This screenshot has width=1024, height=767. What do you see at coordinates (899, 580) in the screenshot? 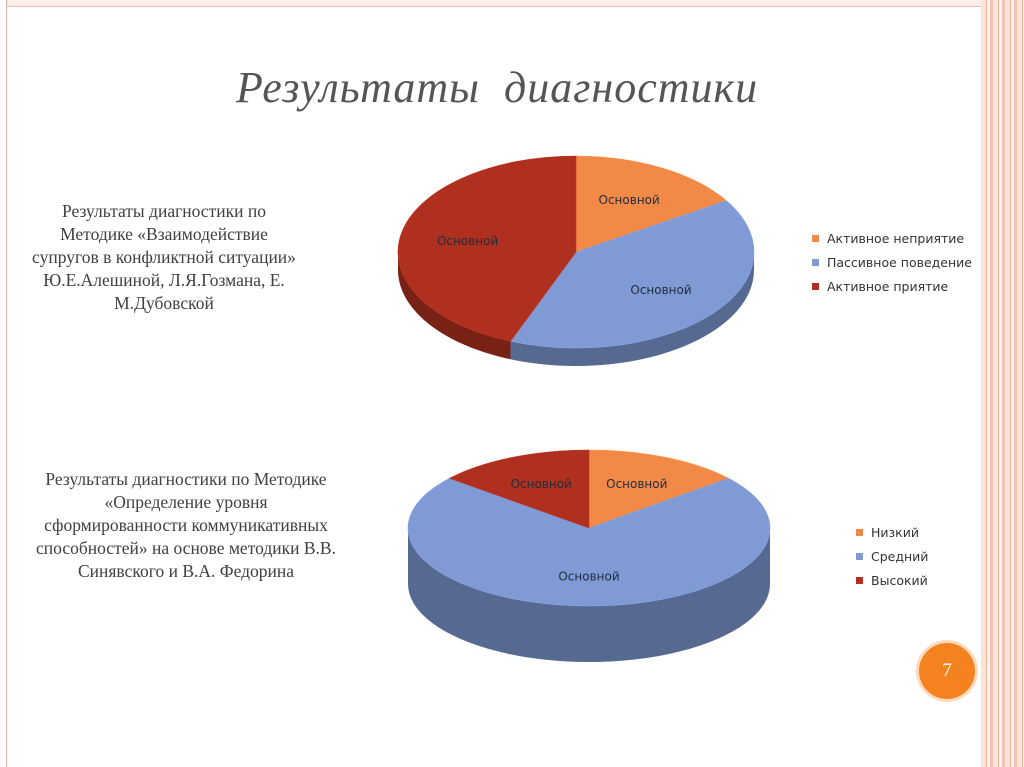
I see `legend-label: Высокий` at bounding box center [899, 580].